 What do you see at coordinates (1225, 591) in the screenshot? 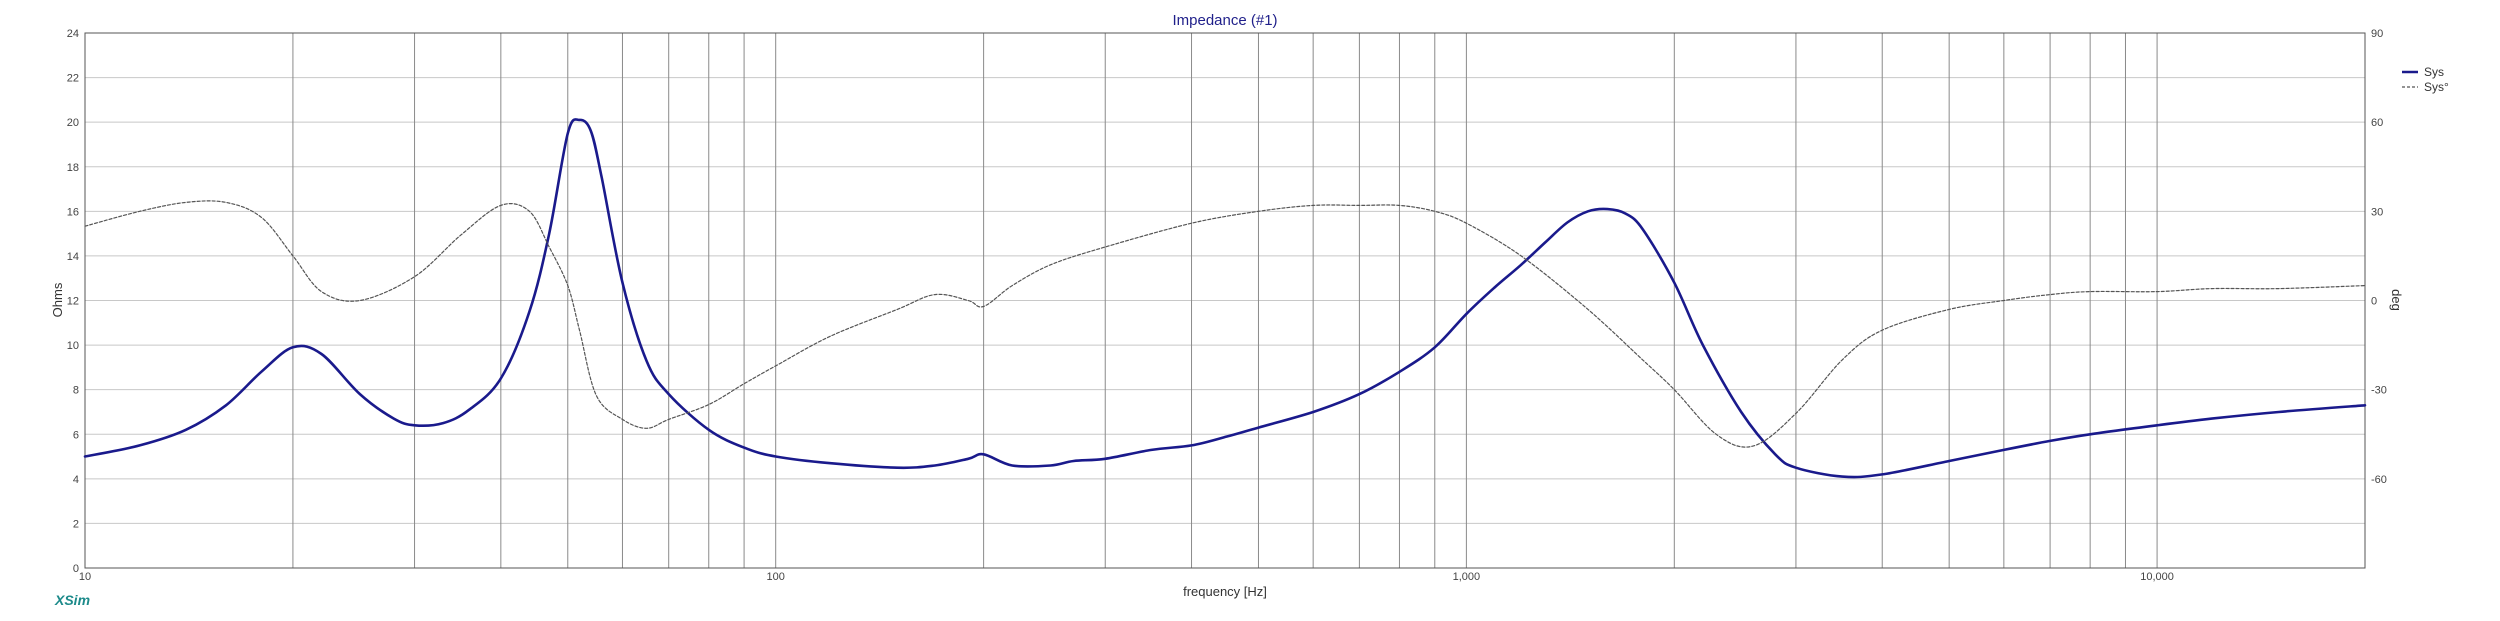
I see `x-axis-title: frequency [Hz]` at bounding box center [1225, 591].